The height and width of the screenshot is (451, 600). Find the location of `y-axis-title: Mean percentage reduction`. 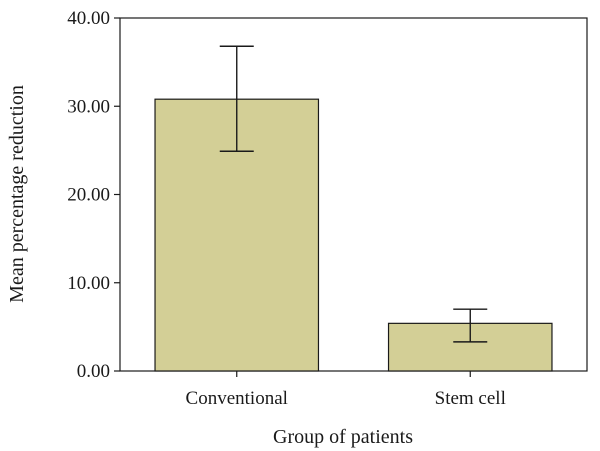

y-axis-title: Mean percentage reduction is located at coordinates (17, 194).